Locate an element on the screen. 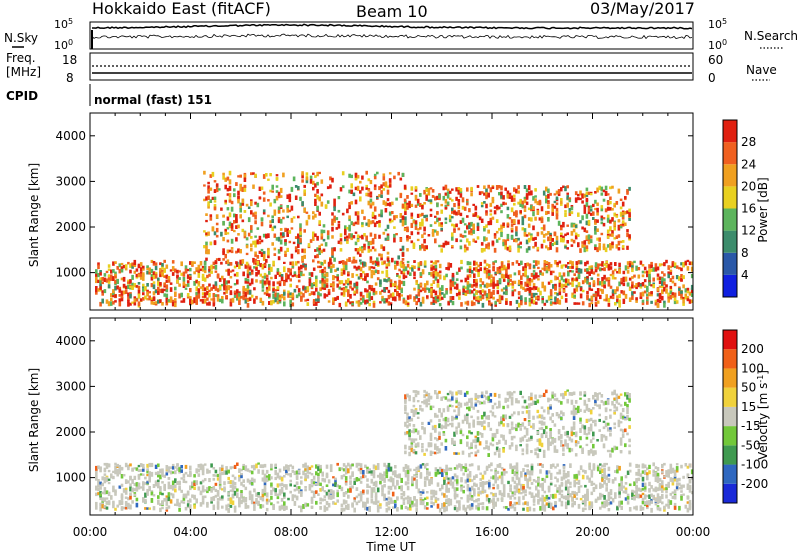 The height and width of the screenshot is (558, 800). noise-search-line is located at coordinates (392, 36).